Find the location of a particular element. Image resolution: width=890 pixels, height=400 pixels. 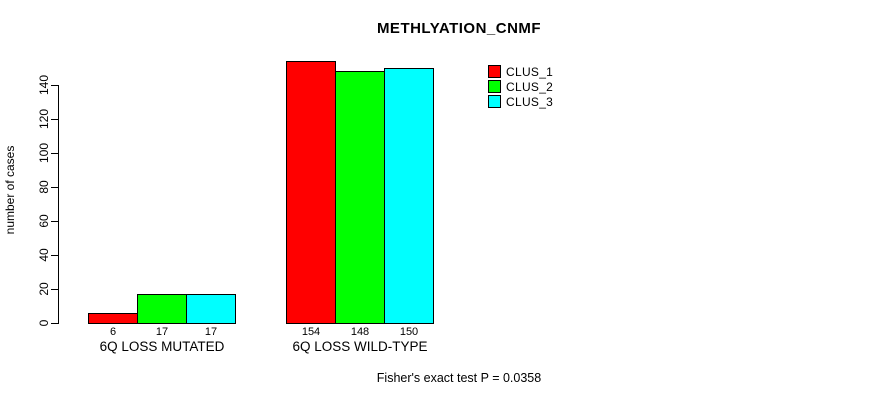

bar-value-label: 148 is located at coordinates (360, 332).